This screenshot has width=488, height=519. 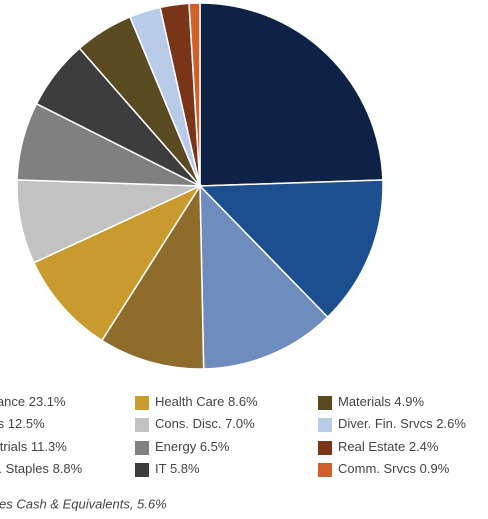 I want to click on legend-label: Materials 4.9%, so click(x=381, y=401).